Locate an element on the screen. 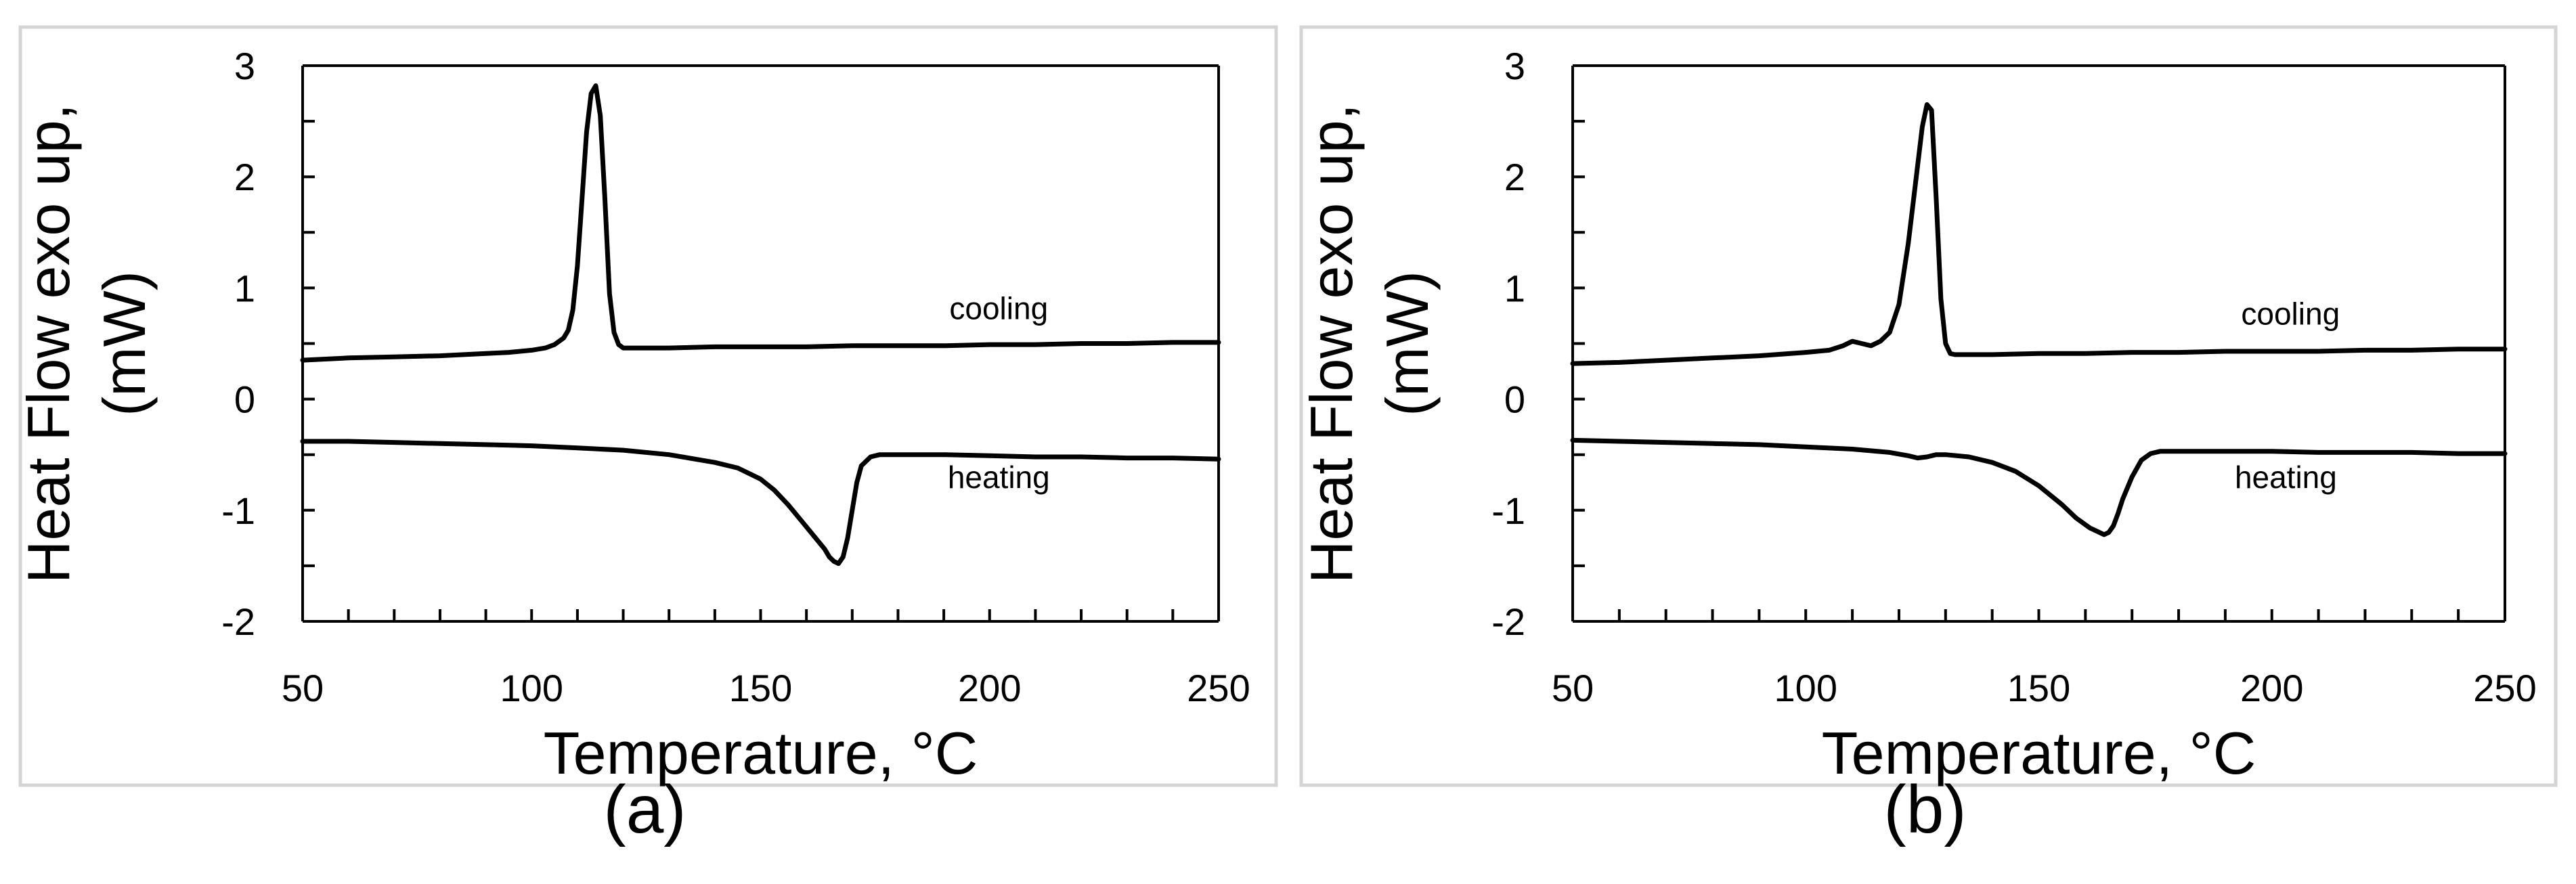 This screenshot has height=884, width=2576. panel-label: (a) is located at coordinates (644, 809).